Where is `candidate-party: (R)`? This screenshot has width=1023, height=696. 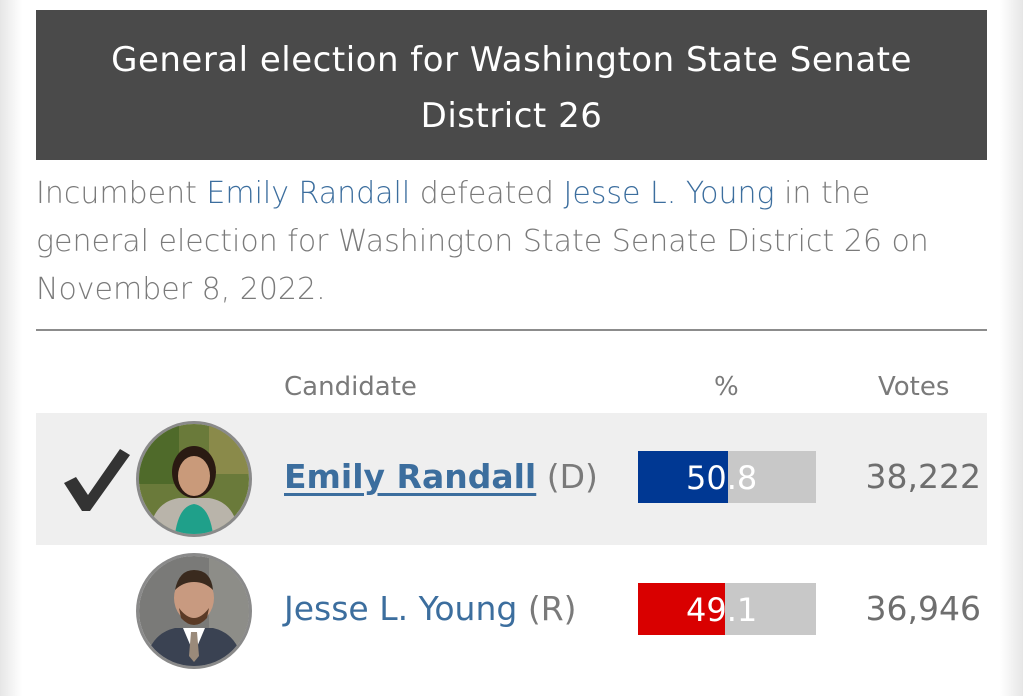 candidate-party: (R) is located at coordinates (552, 608).